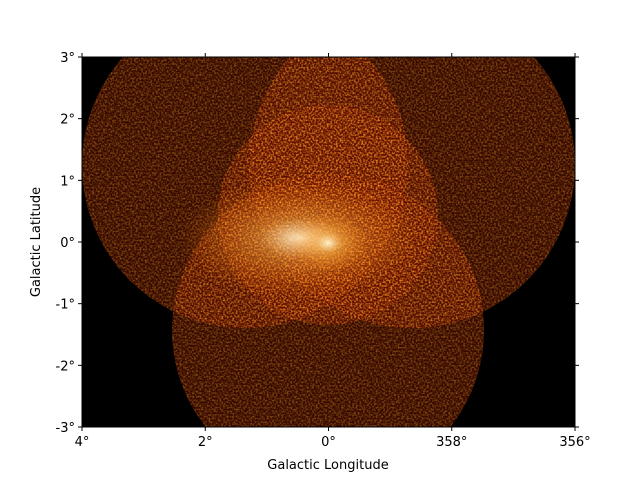 The height and width of the screenshot is (480, 640). Describe the element at coordinates (67, 243) in the screenshot. I see `y-tick-label: 0°` at that location.